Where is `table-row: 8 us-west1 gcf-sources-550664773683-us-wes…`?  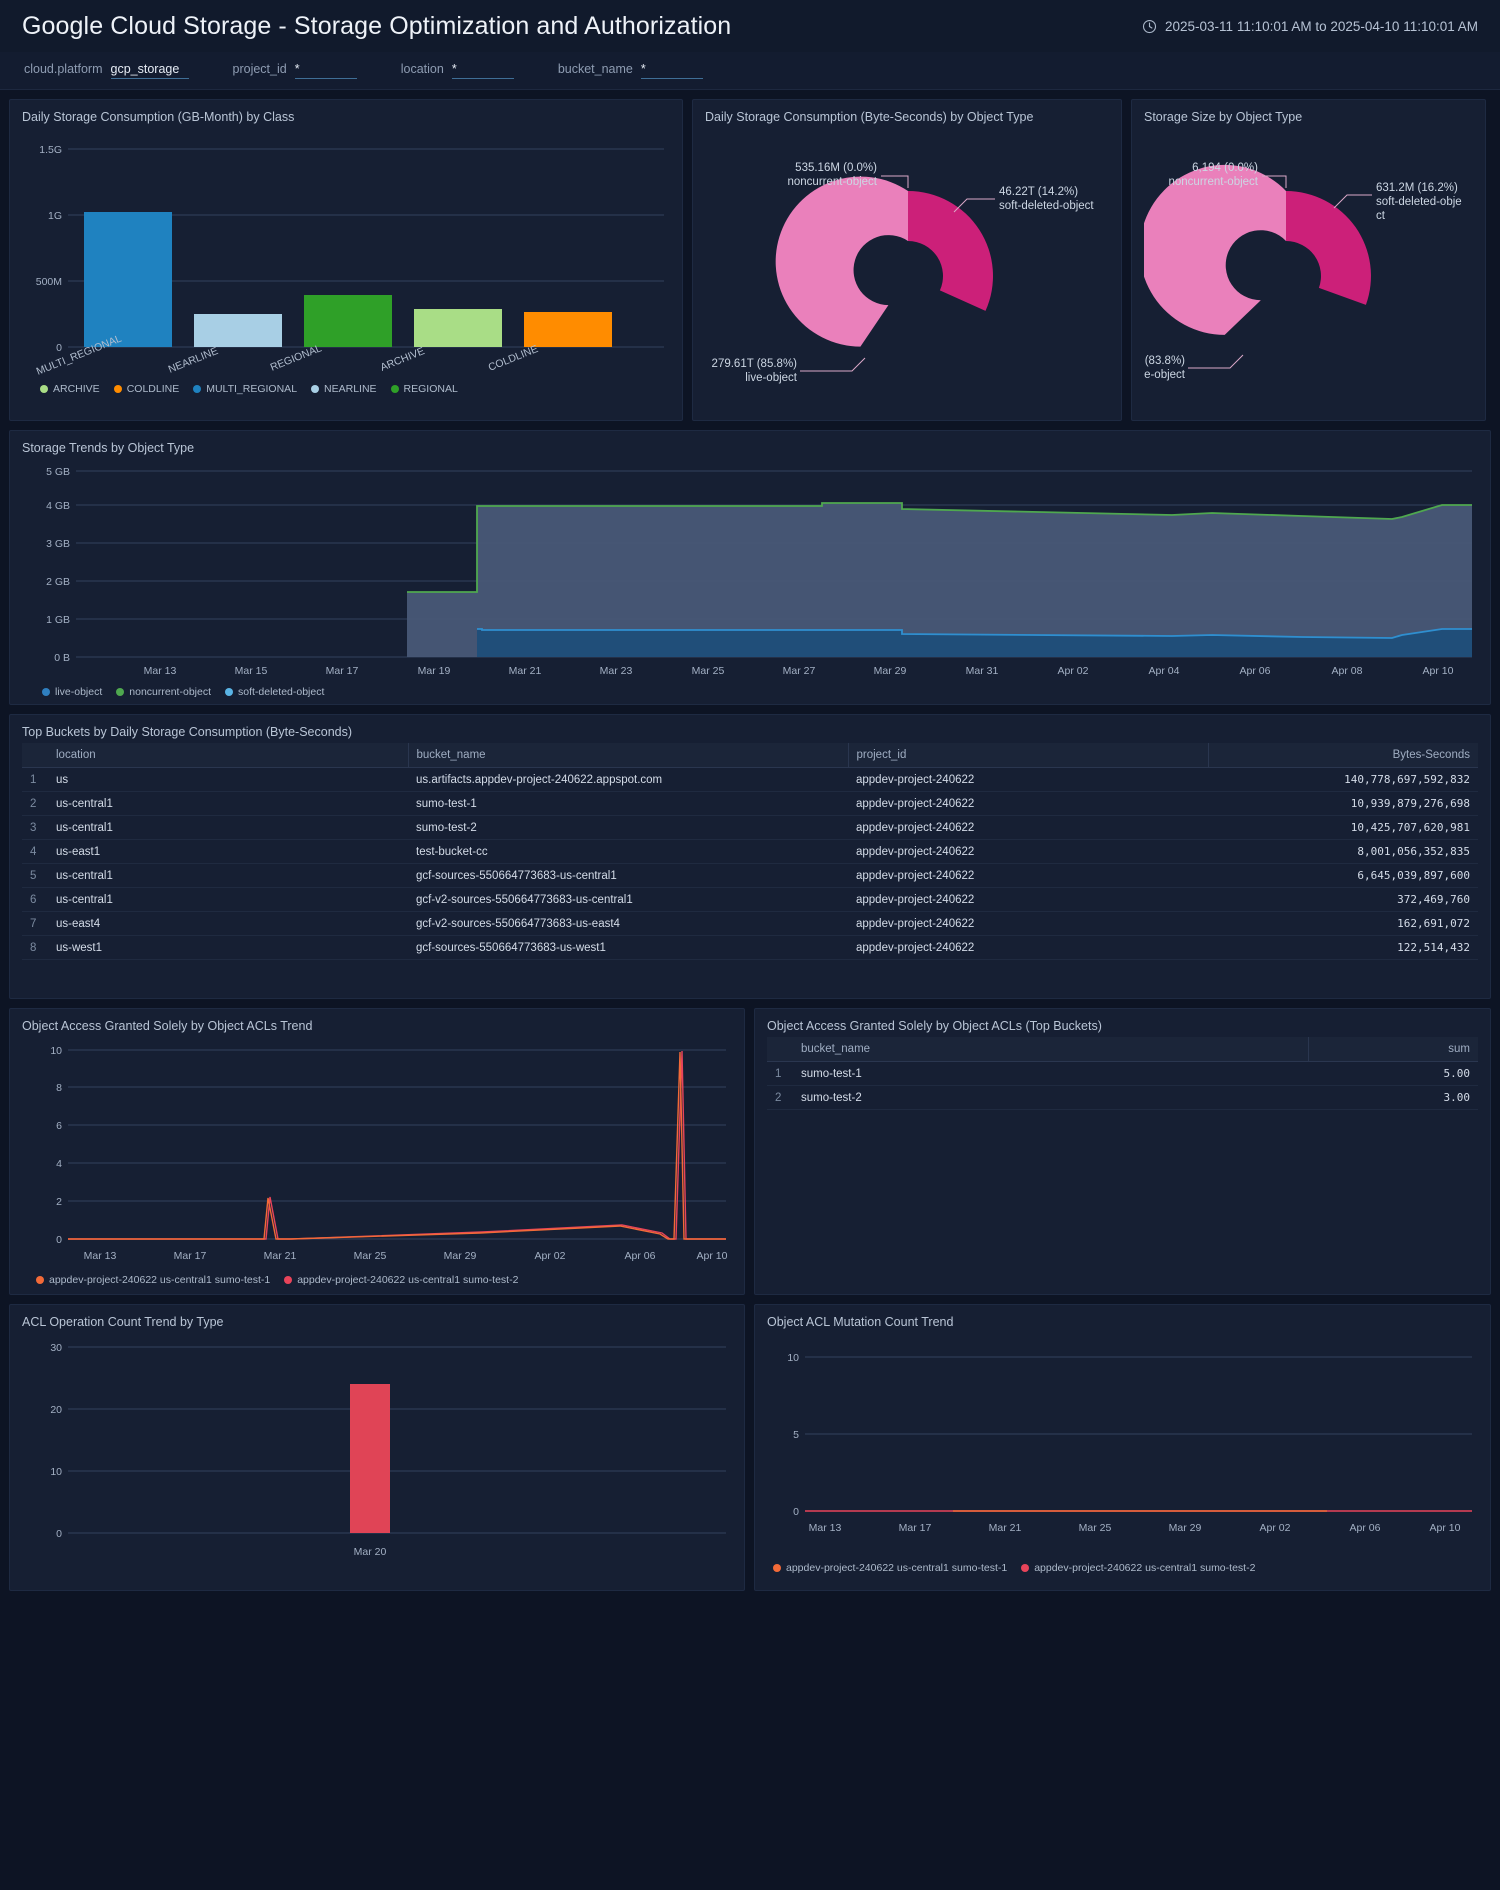 table-row: 8 us-west1 gcf-sources-550664773683-us-wes… is located at coordinates (750, 947).